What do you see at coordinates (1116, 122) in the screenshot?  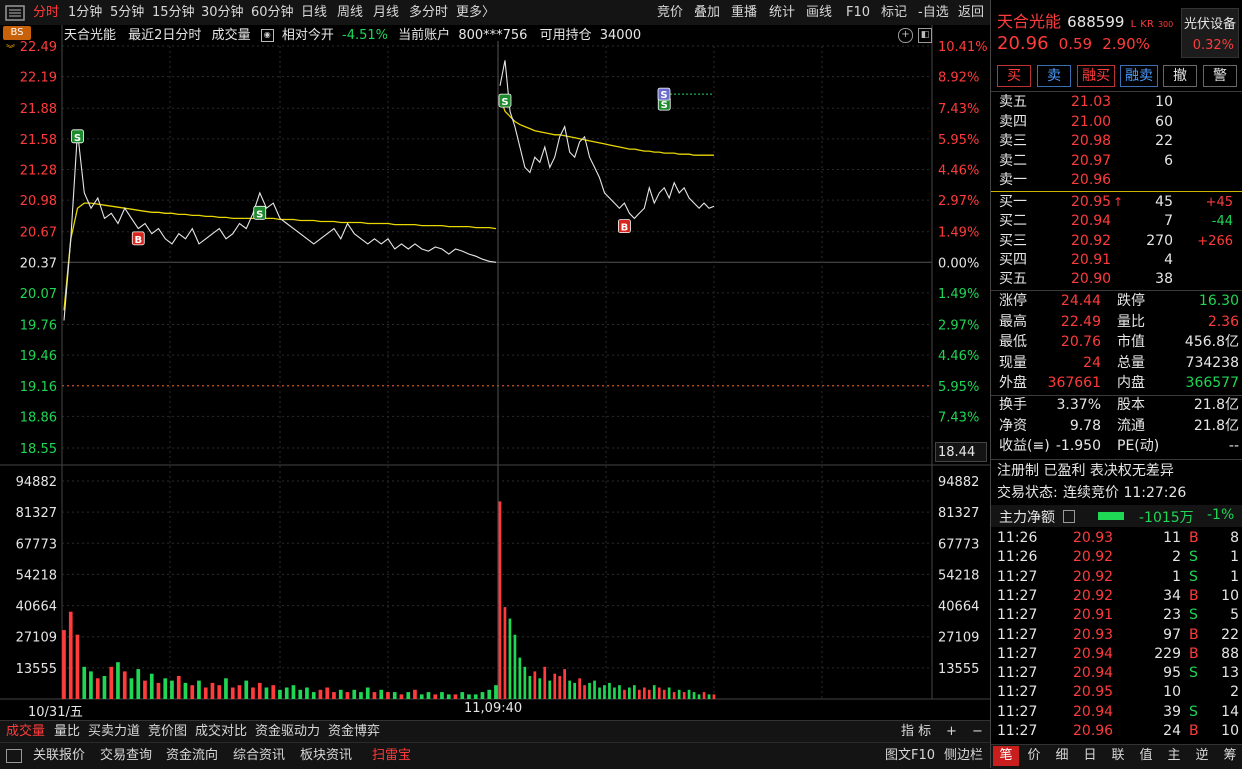 I see `ask-row: 卖四 21.00 60` at bounding box center [1116, 122].